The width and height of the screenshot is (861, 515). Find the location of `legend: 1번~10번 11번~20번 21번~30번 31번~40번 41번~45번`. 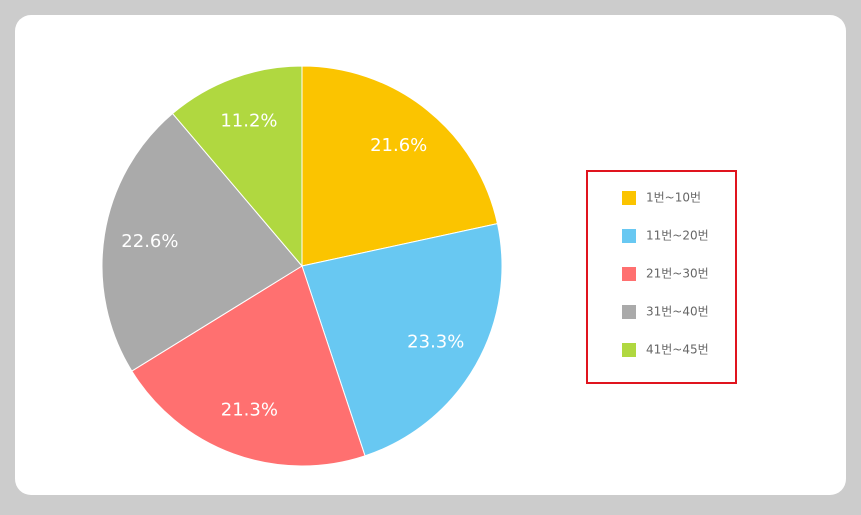

legend: 1번~10번 11번~20번 21번~30번 31번~40번 41번~45번 is located at coordinates (665, 274).